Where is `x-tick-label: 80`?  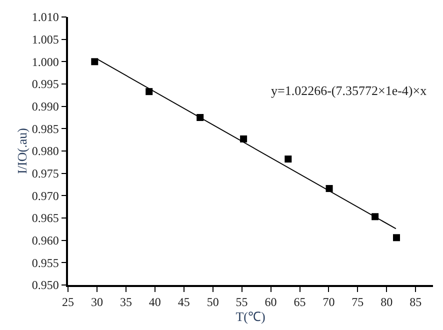 x-tick-label: 80 is located at coordinates (386, 302).